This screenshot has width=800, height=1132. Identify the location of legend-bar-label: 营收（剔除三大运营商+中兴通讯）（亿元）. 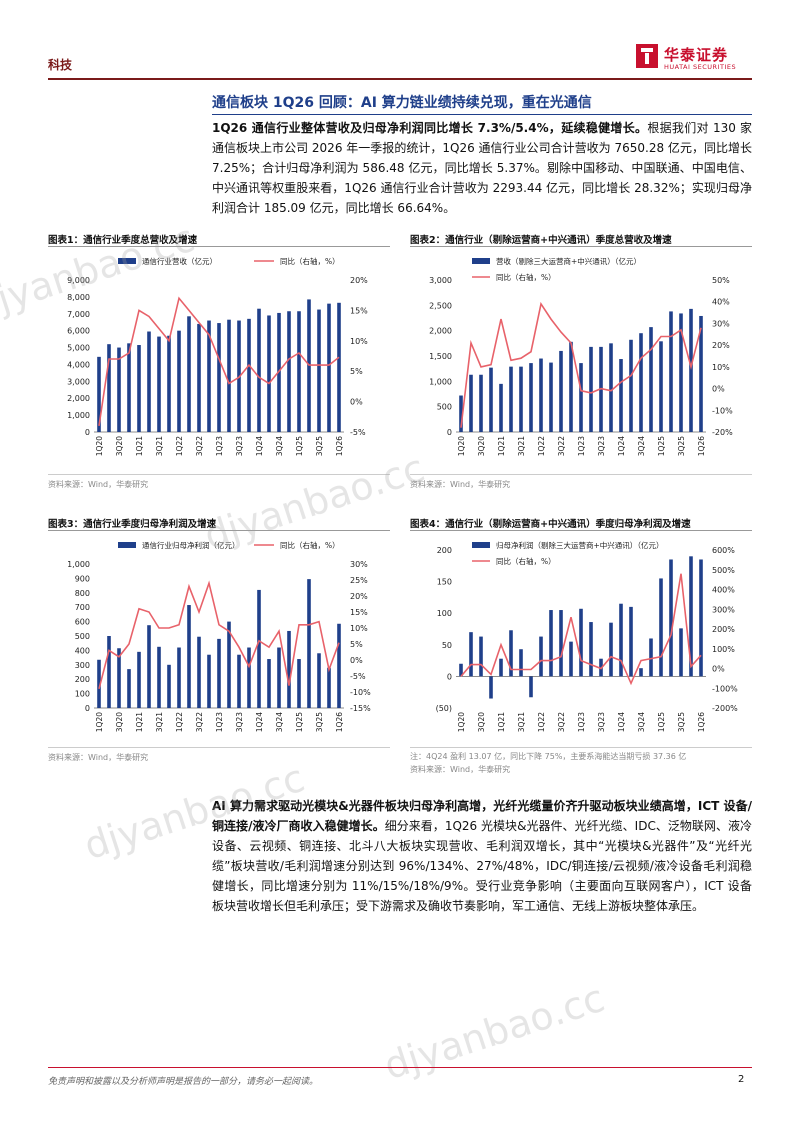
(568, 261).